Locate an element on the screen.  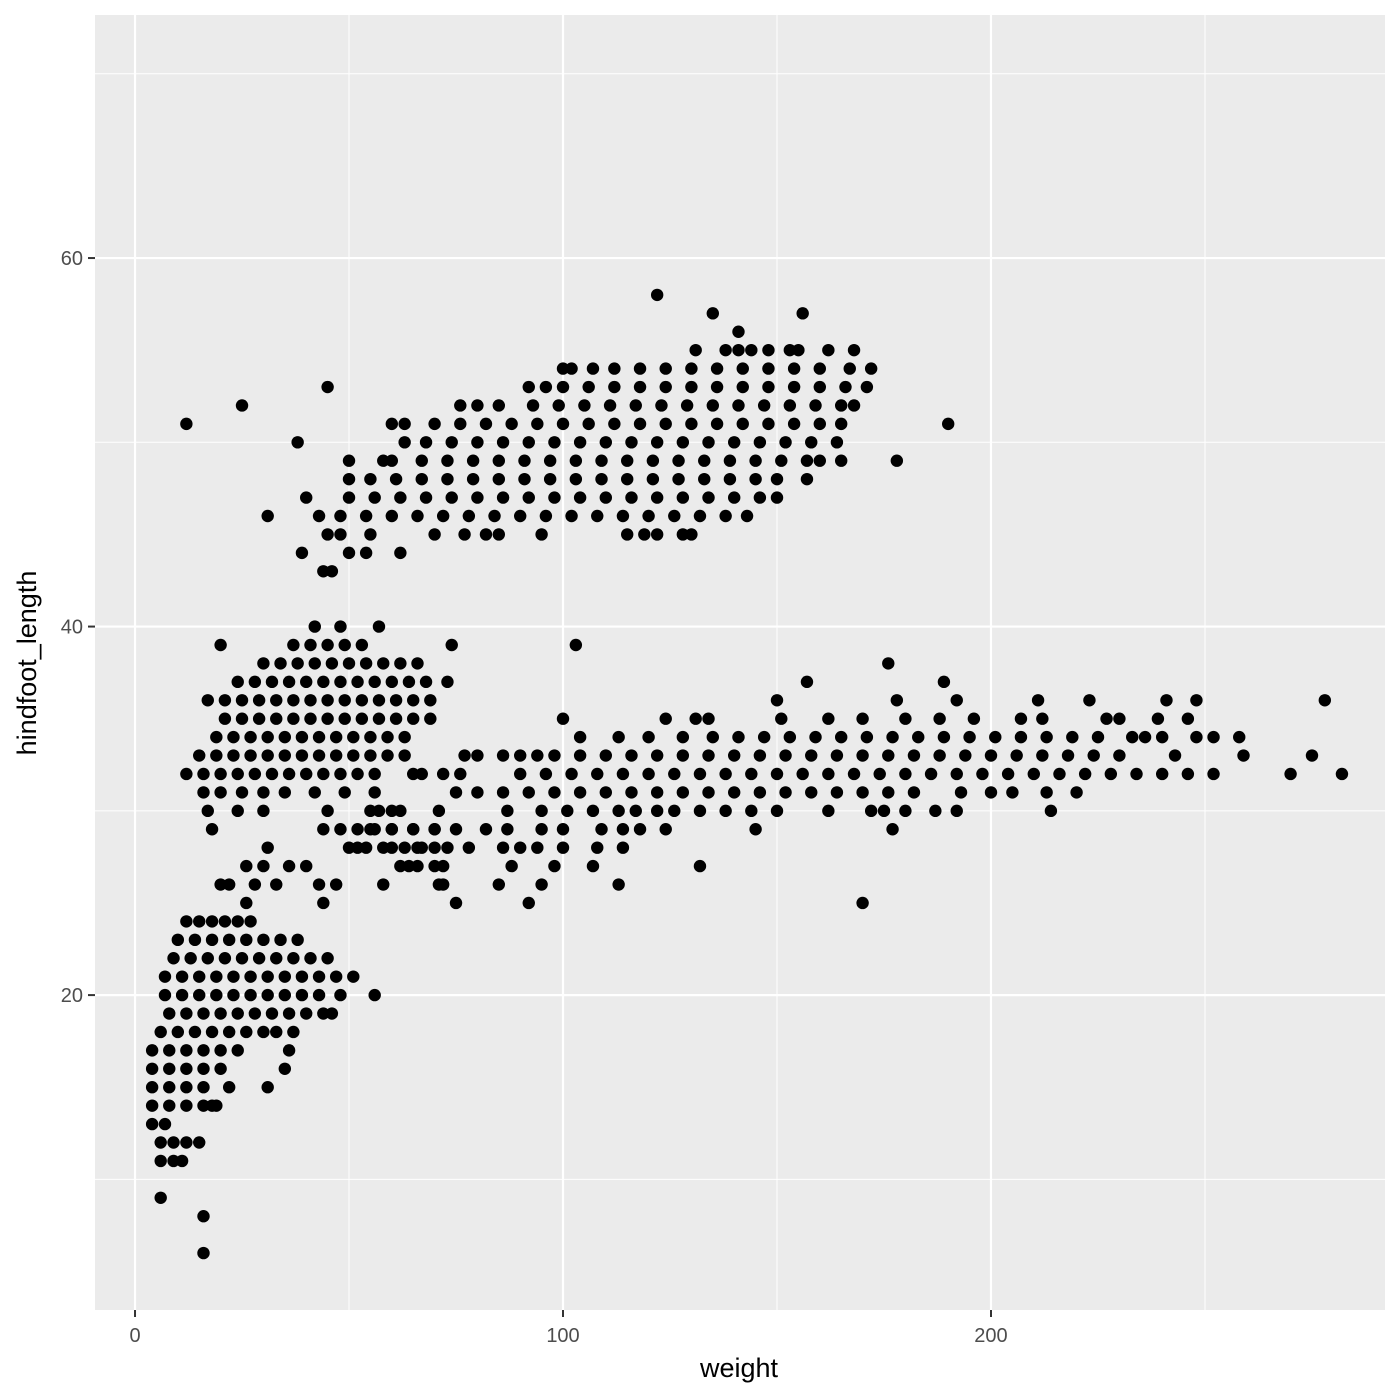
x-tick-label: 100 is located at coordinates (562, 1336).